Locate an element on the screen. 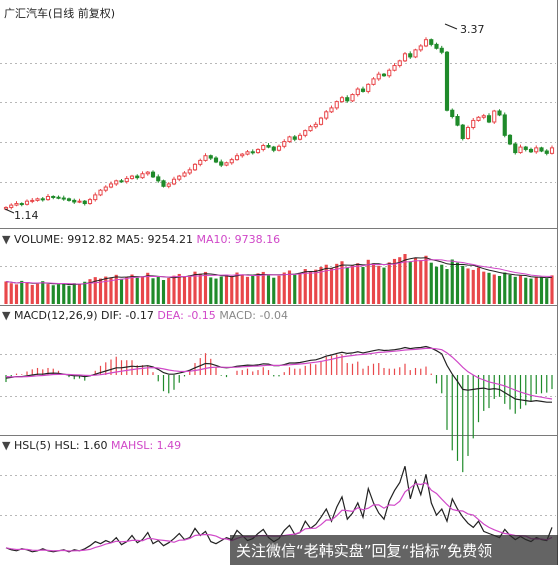 Image resolution: width=558 pixels, height=570 pixels. panel-toggle-icon: ▼ is located at coordinates (8, 445).